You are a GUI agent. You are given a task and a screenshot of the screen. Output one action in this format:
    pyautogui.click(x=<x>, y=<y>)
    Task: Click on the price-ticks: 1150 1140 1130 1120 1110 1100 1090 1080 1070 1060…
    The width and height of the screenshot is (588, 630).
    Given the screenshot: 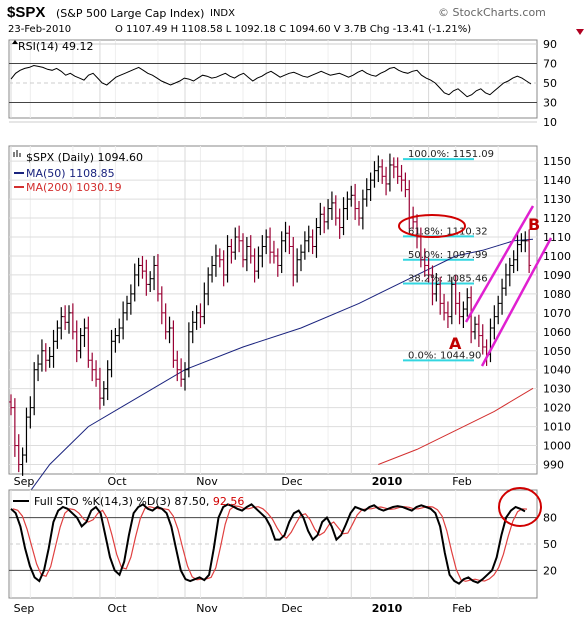 What is the action you would take?
    pyautogui.click(x=557, y=313)
    